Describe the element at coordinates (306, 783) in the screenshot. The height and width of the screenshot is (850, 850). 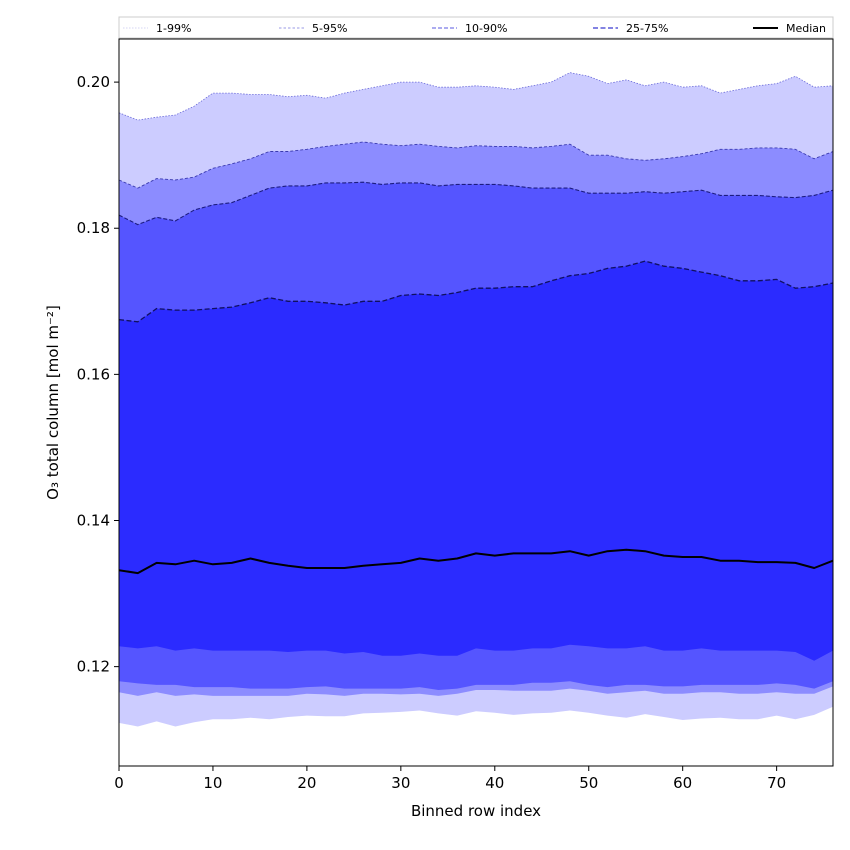
I see `x-tick-label: 20` at that location.